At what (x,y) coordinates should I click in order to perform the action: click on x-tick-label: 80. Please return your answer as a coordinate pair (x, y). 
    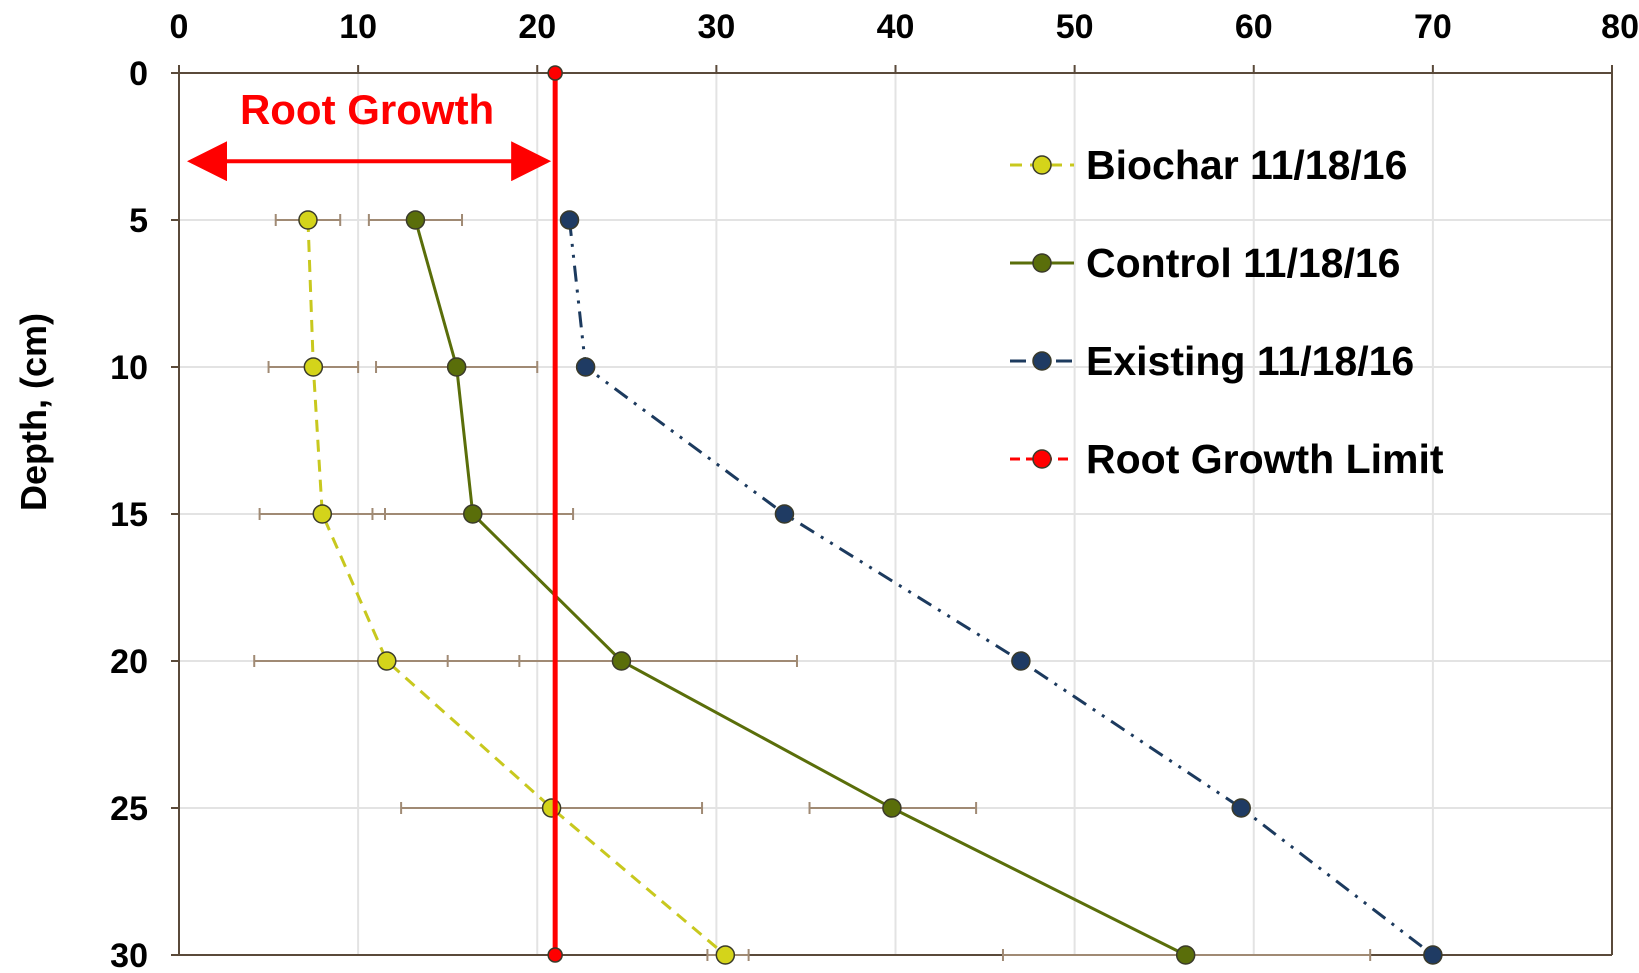
    Looking at the image, I should click on (1620, 27).